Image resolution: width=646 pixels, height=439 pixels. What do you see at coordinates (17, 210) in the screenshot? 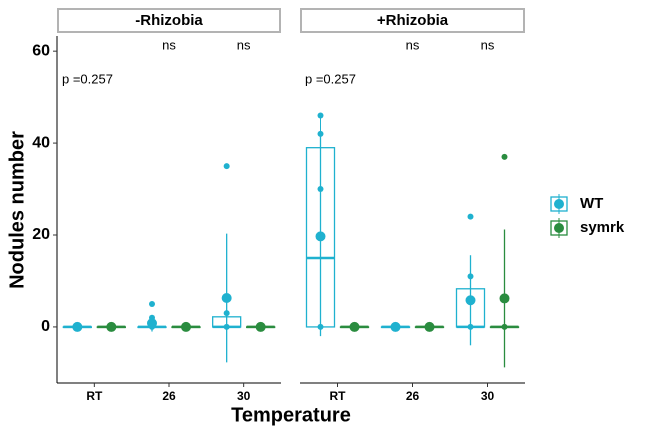
I see `y-axis-title: Nodules number` at bounding box center [17, 210].